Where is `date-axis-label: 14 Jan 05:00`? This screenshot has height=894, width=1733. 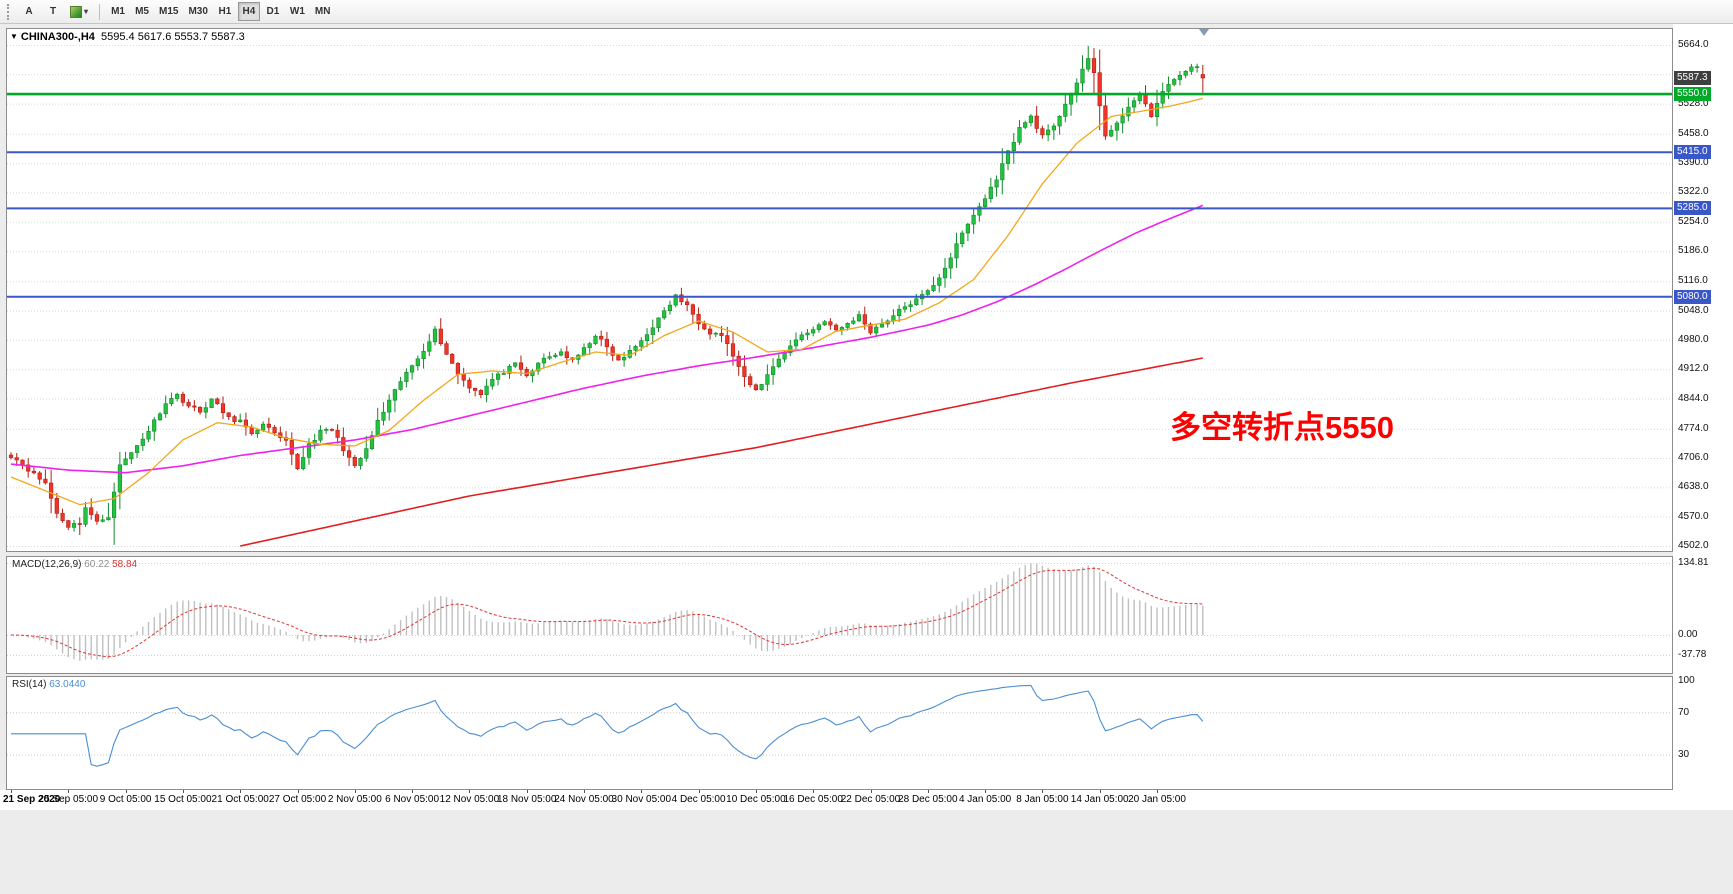
date-axis-label: 14 Jan 05:00 is located at coordinates (1099, 799).